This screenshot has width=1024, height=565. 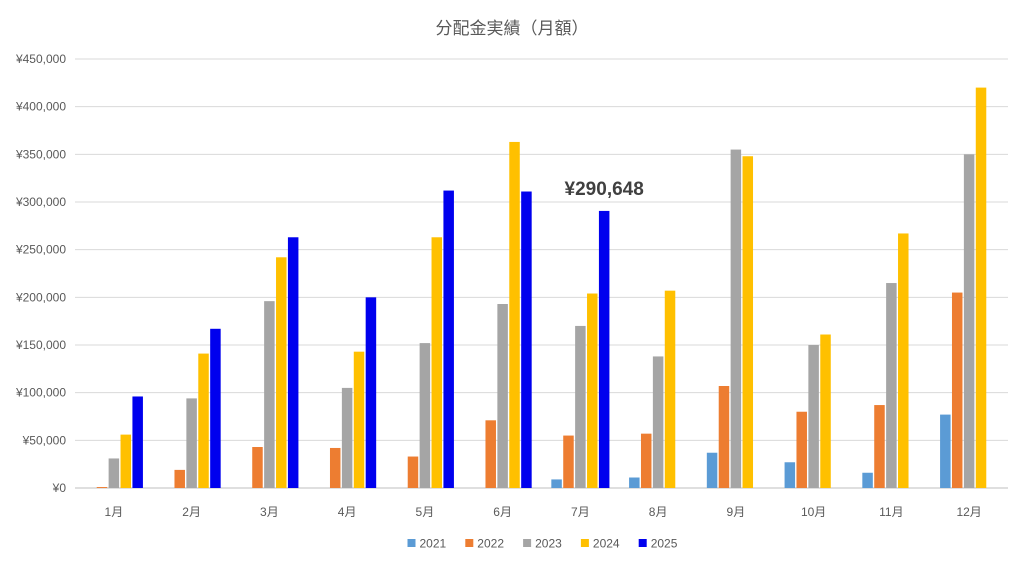 I want to click on bar-2025-3月, so click(x=293, y=362).